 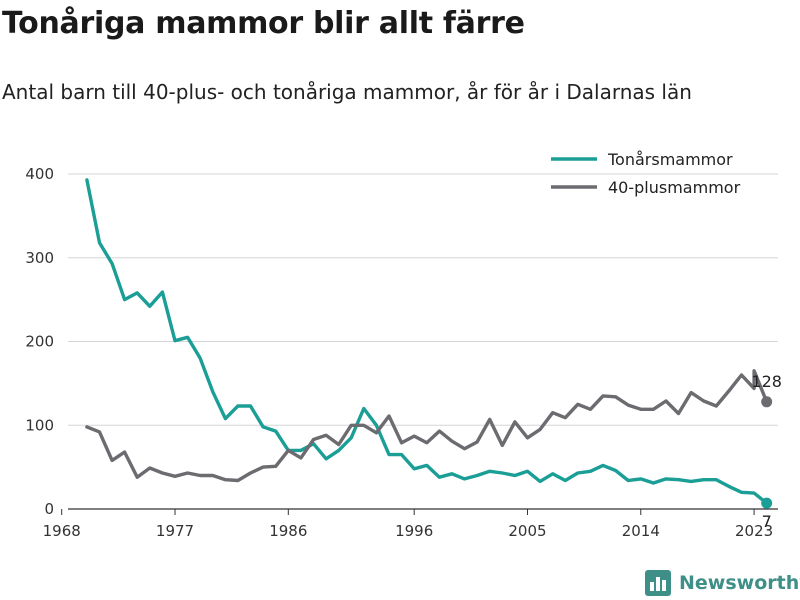 I want to click on y-tick-label-200: 200, so click(x=39, y=342).